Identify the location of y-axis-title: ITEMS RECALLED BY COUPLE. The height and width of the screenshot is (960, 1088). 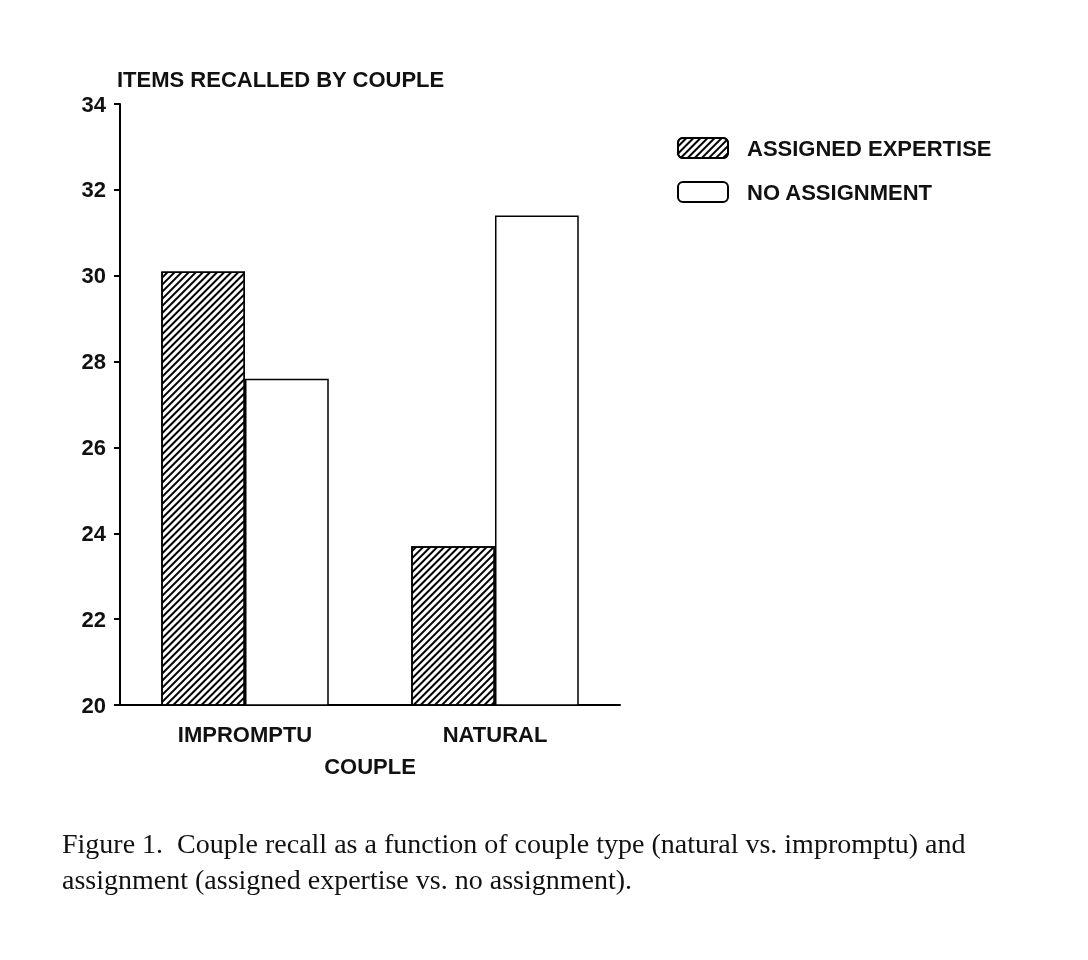
(281, 79).